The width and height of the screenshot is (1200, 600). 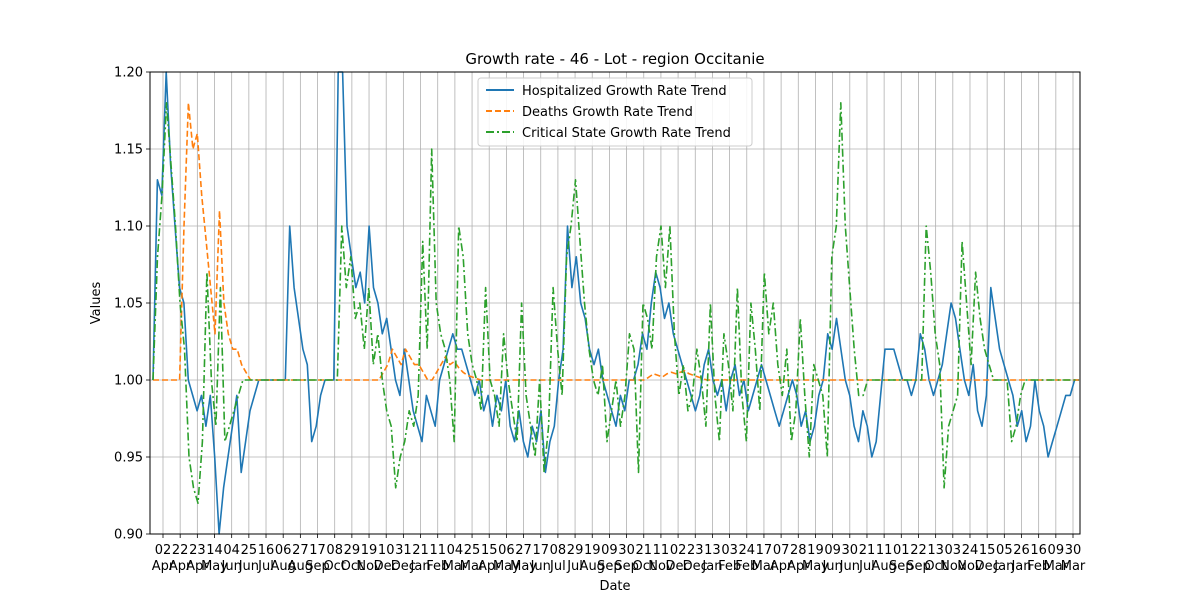 What do you see at coordinates (614, 586) in the screenshot?
I see `x-axis-label: Date` at bounding box center [614, 586].